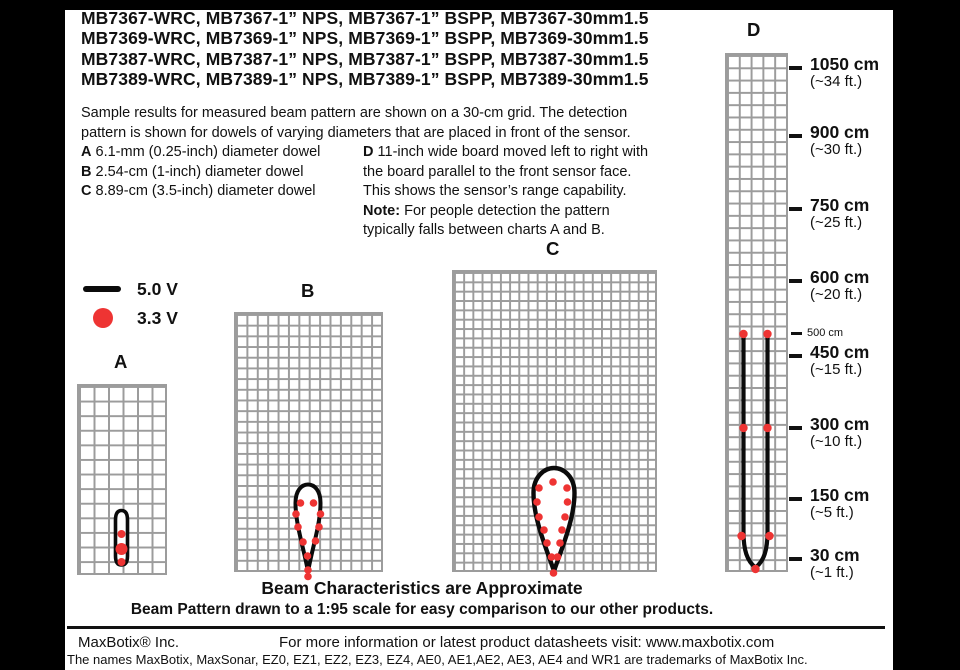  Describe the element at coordinates (422, 588) in the screenshot. I see `caption-approximate: Beam Characteristics are Approximate` at that location.